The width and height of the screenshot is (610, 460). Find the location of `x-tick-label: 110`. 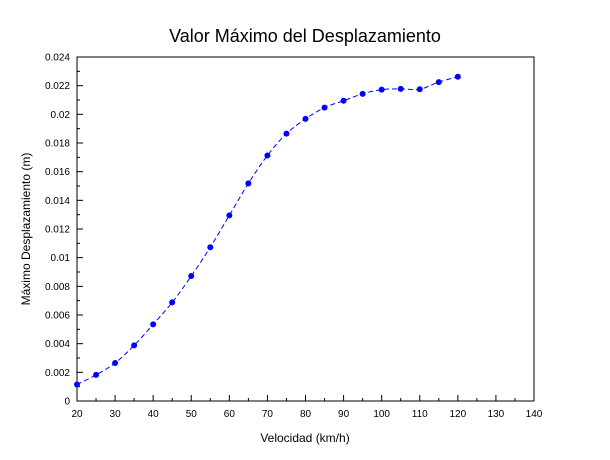

x-tick-label: 110 is located at coordinates (420, 414).